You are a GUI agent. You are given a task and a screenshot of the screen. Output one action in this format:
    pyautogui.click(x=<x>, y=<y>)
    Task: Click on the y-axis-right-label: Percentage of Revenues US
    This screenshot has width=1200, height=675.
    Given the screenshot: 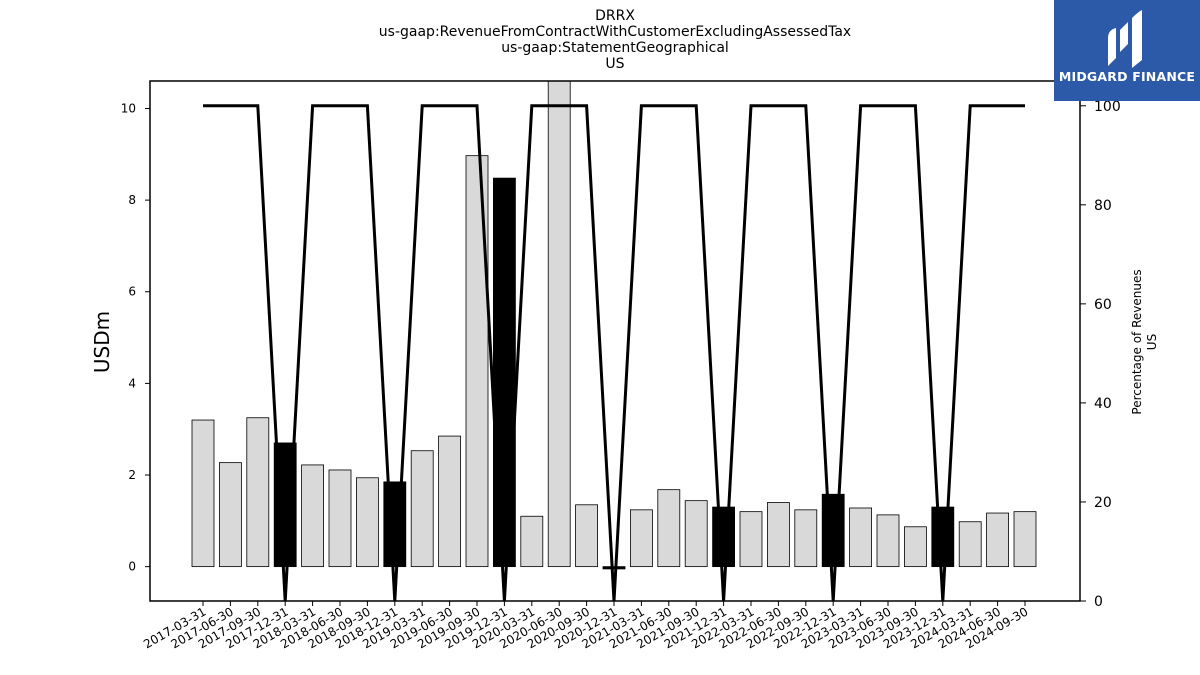 What is the action you would take?
    pyautogui.click(x=1144, y=341)
    